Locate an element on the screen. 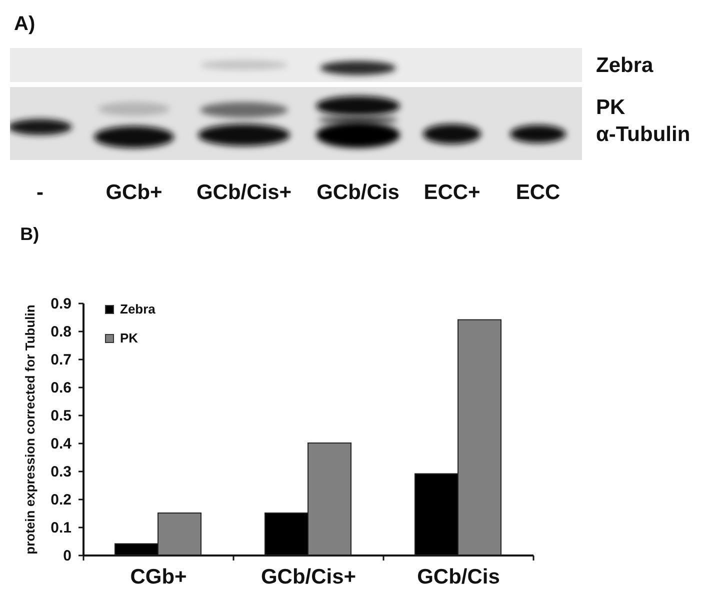  text: A) is located at coordinates (25, 24).